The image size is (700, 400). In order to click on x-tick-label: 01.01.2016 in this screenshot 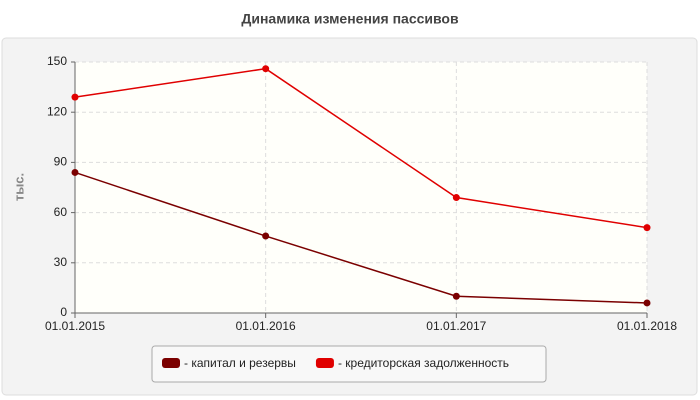, I will do `click(266, 326)`.